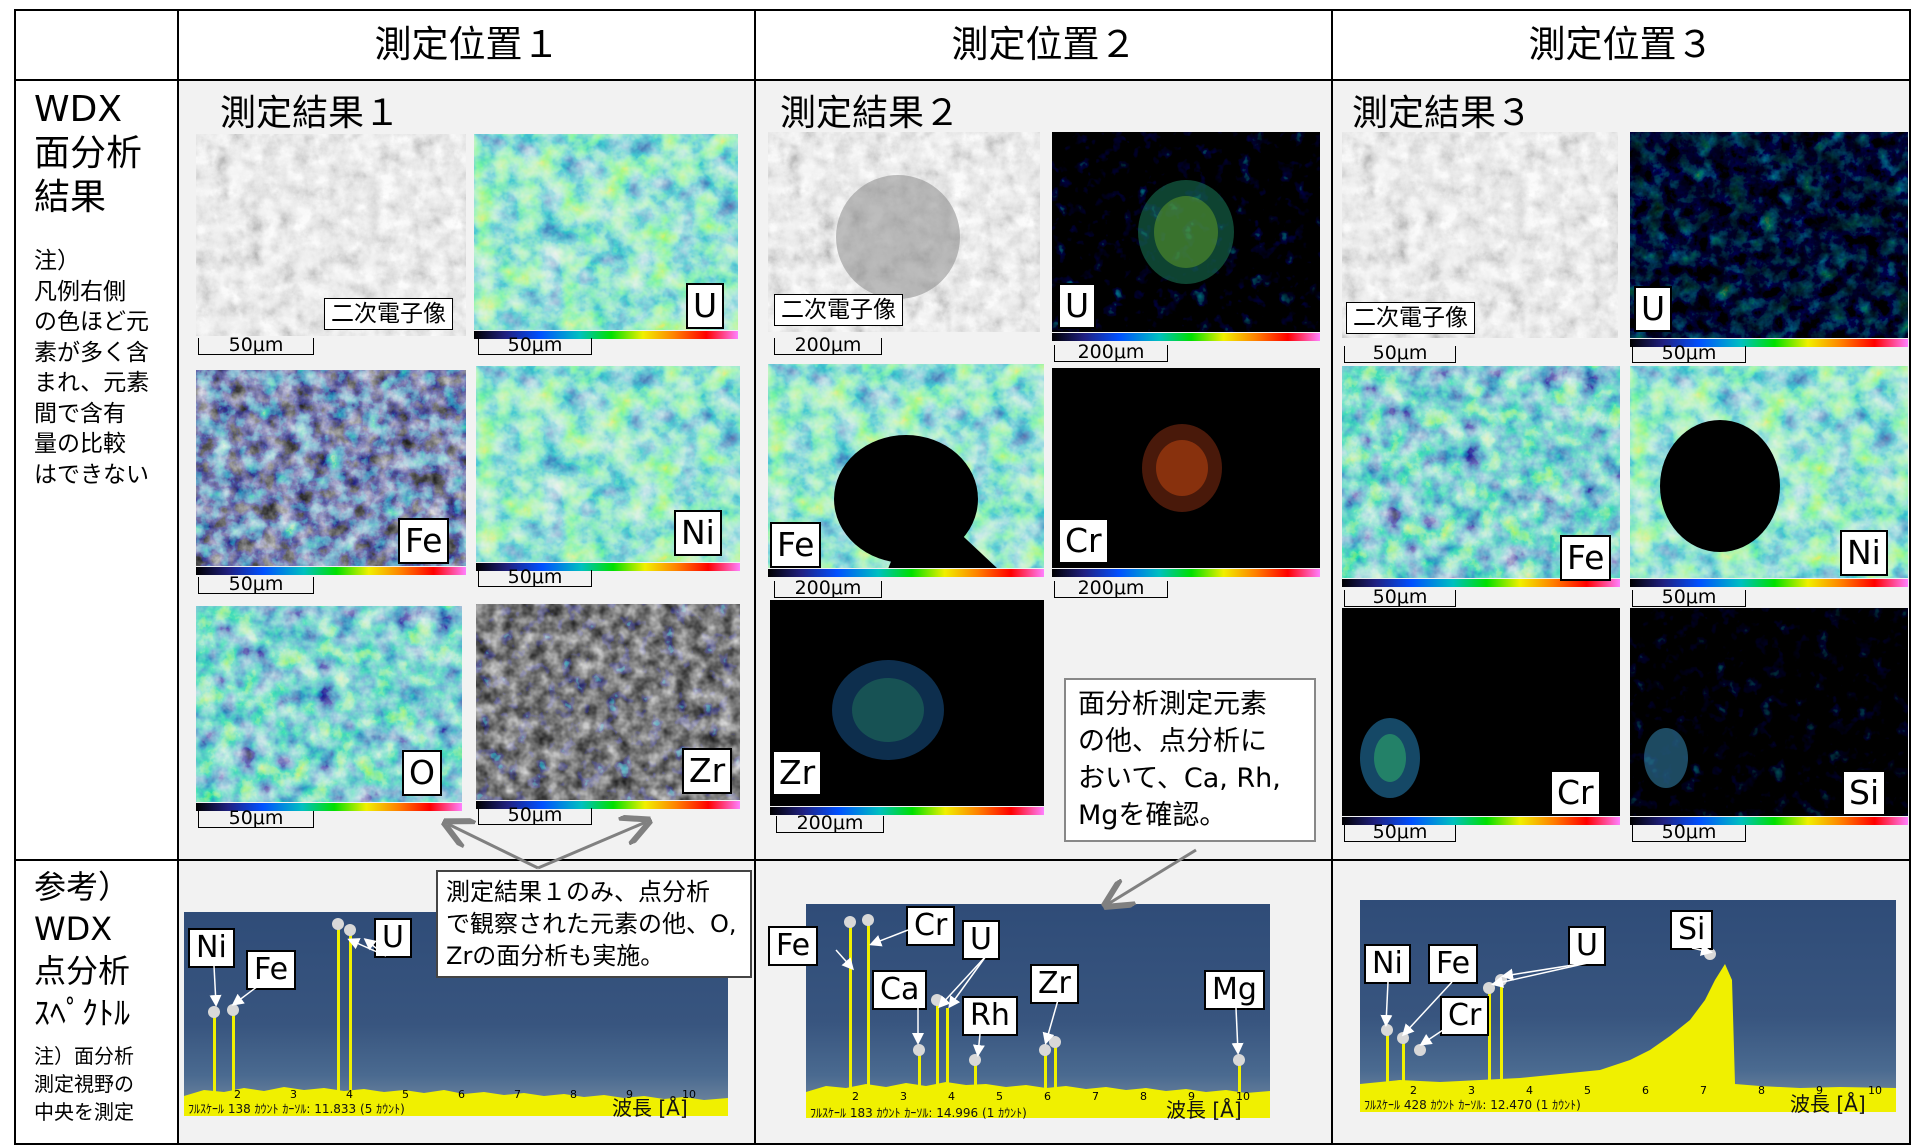 The height and width of the screenshot is (1145, 1911). What do you see at coordinates (578, 892) in the screenshot?
I see `note-line: 測定結果１のみ、点分析` at bounding box center [578, 892].